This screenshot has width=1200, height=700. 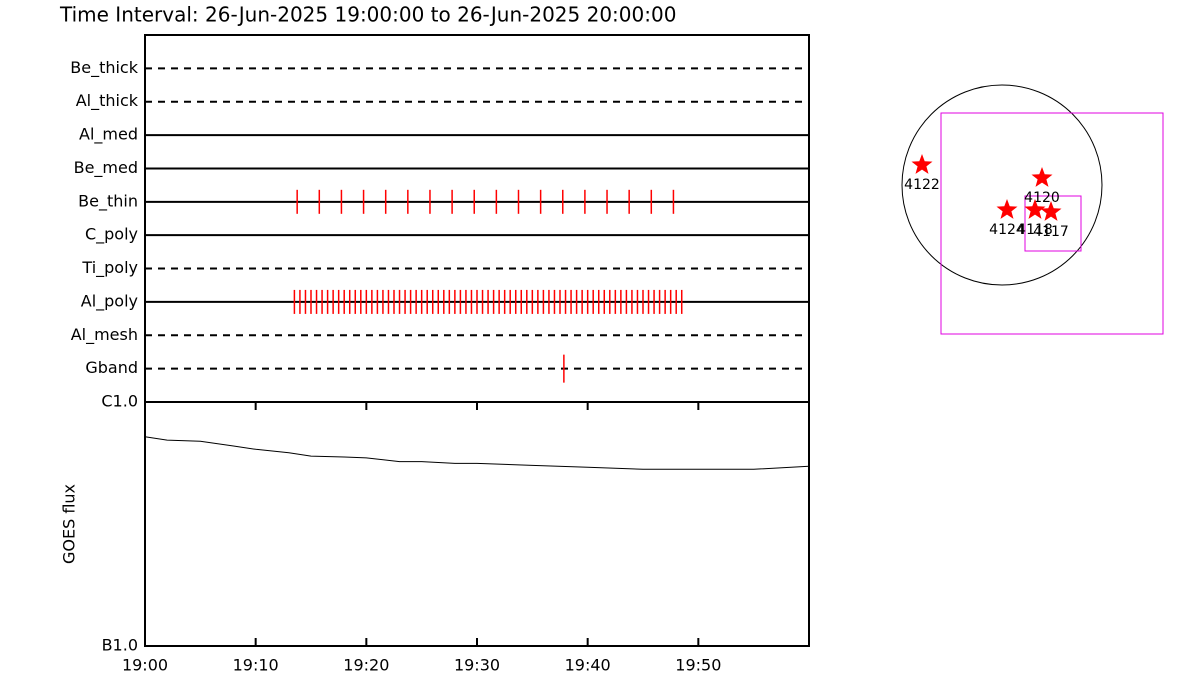 What do you see at coordinates (111, 235) in the screenshot?
I see `filter-label: C_poly` at bounding box center [111, 235].